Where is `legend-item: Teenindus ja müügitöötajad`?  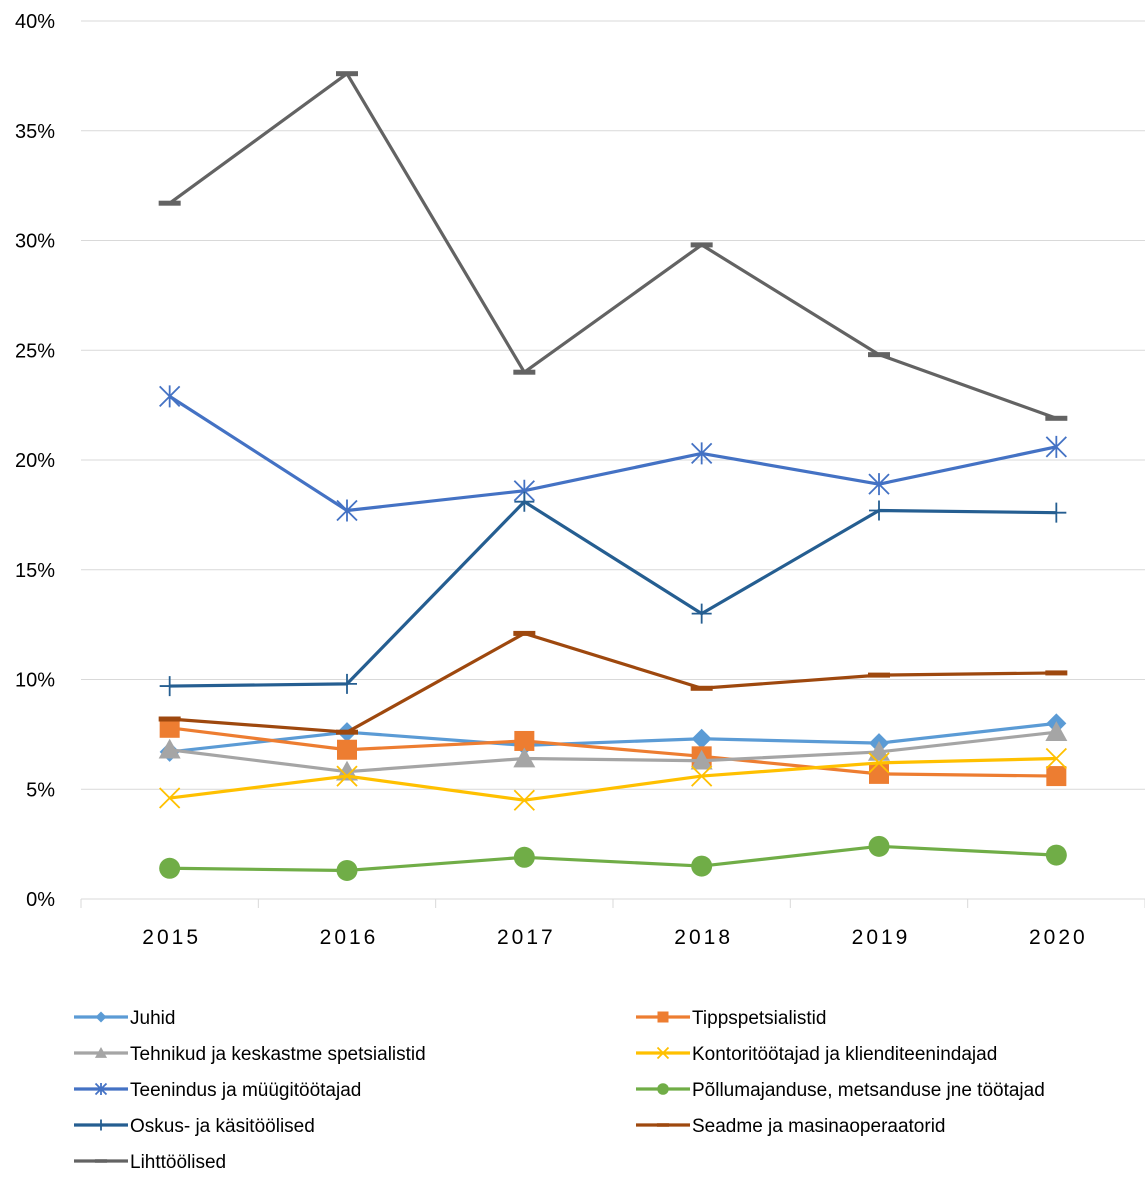 legend-item: Teenindus ja müügitöötajad is located at coordinates (217, 1090).